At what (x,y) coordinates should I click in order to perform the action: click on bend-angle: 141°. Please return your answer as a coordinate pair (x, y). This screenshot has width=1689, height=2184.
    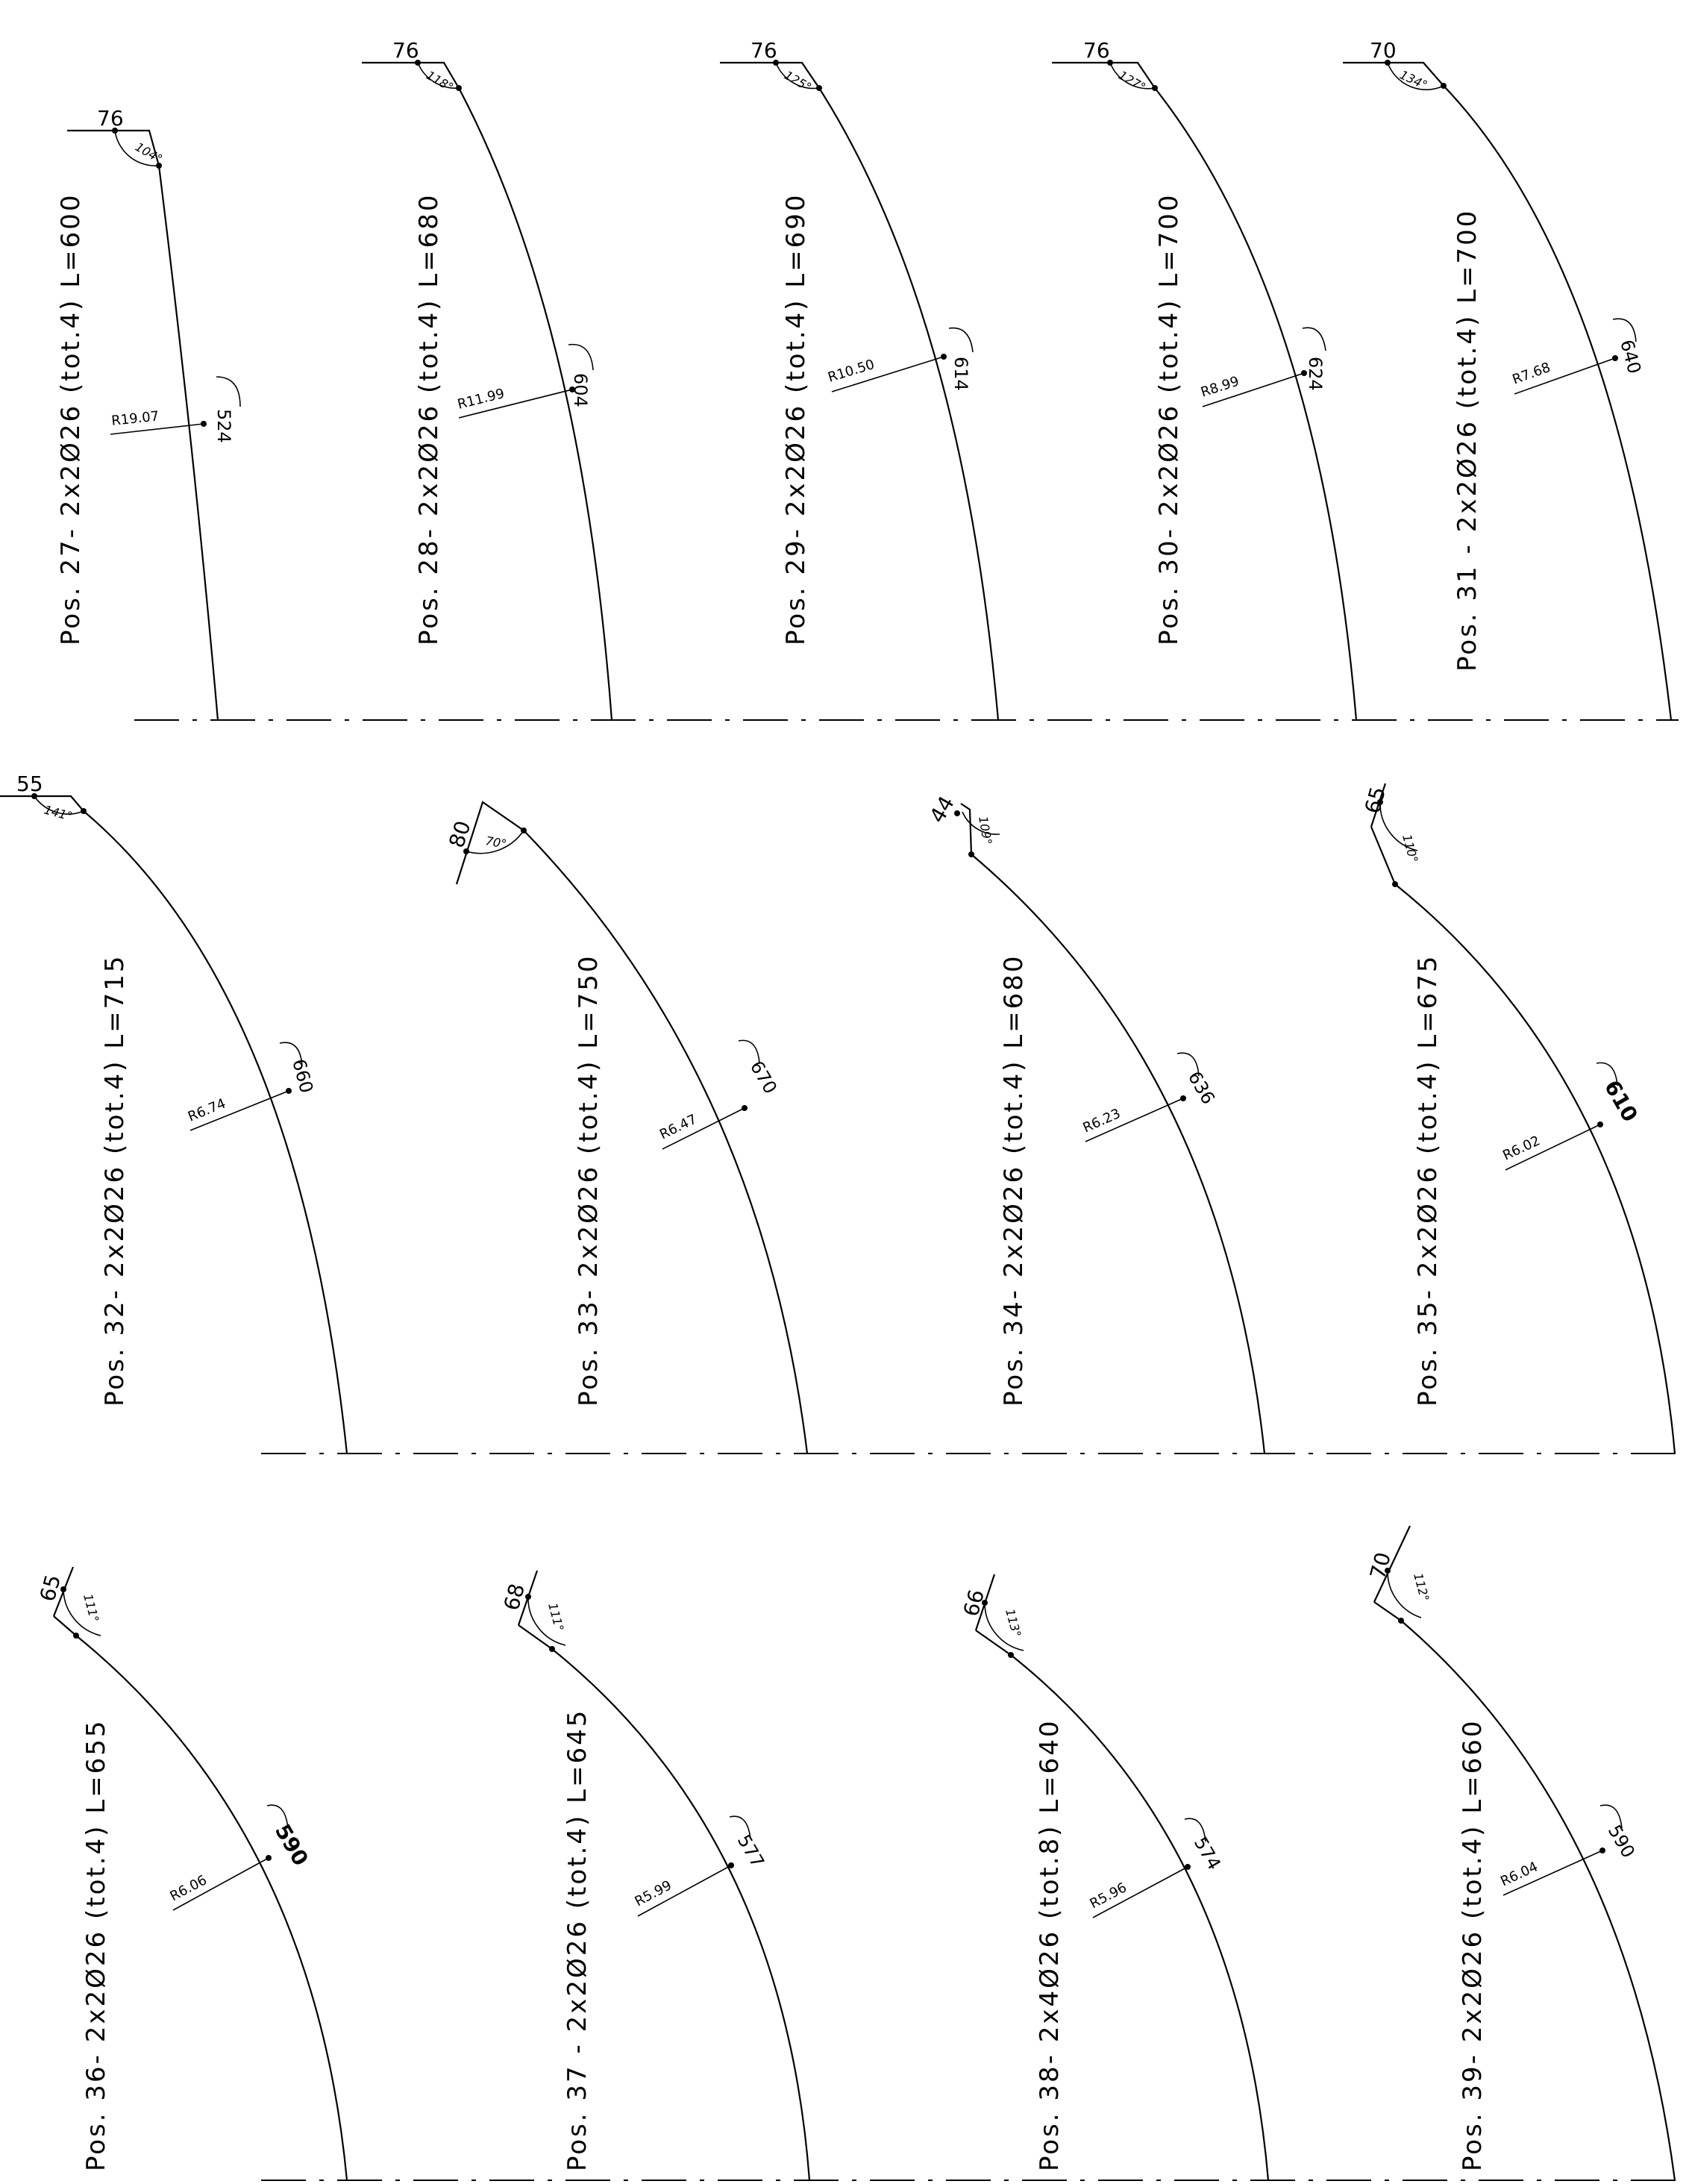
    Looking at the image, I should click on (58, 813).